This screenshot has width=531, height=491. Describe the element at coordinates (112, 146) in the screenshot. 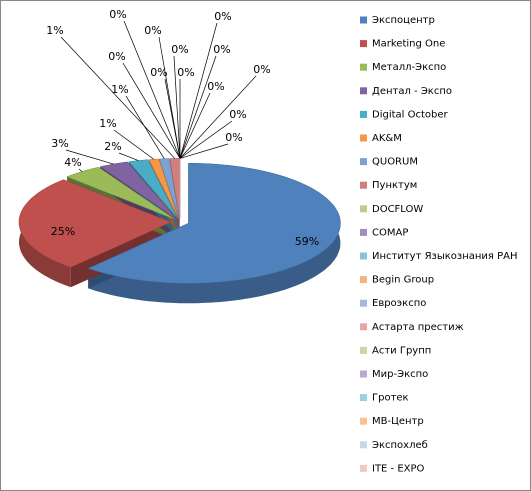

I see `data-label: 2%` at that location.